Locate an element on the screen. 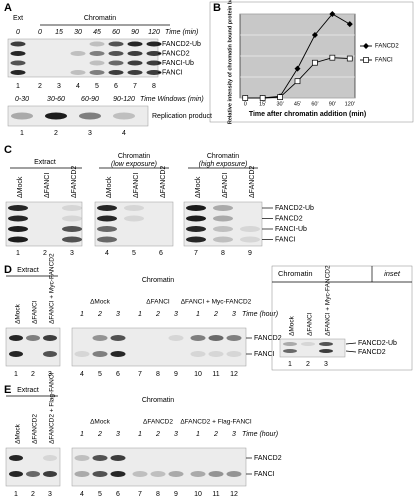 The image size is (415, 500). legend-label: FANCI is located at coordinates (384, 61).